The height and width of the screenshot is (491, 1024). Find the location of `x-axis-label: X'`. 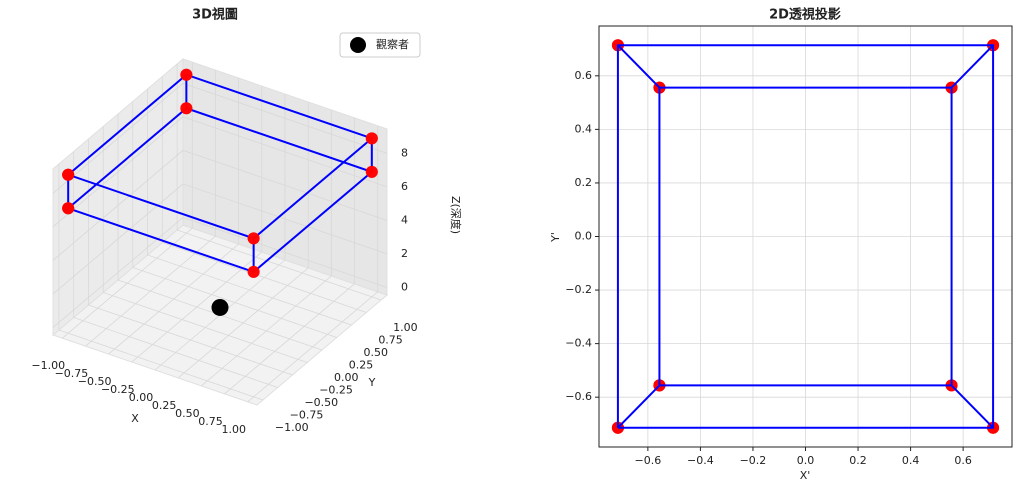

x-axis-label: X' is located at coordinates (805, 475).